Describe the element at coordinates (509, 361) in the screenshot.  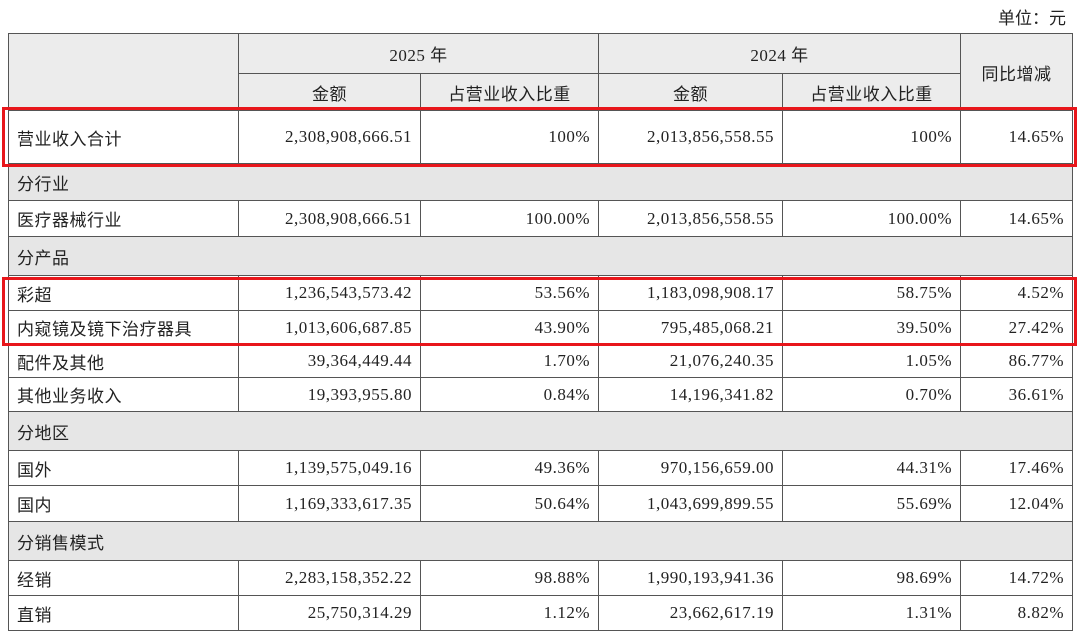
I see `cell-value: 1.70%` at that location.